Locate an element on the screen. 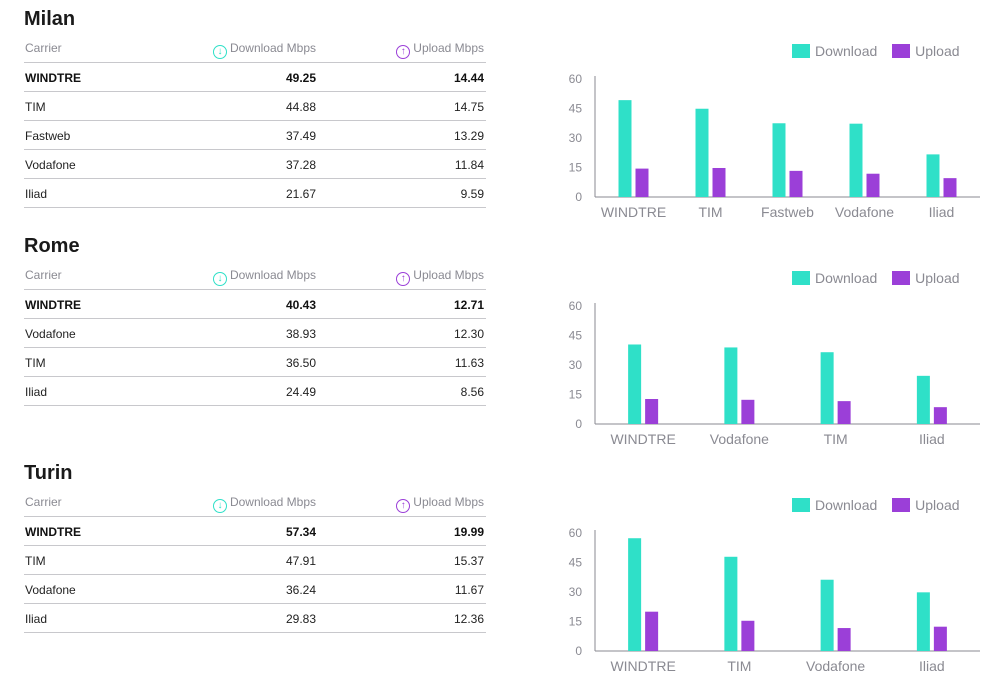 This screenshot has width=1000, height=695. upload-cell: 12.30 is located at coordinates (468, 334).